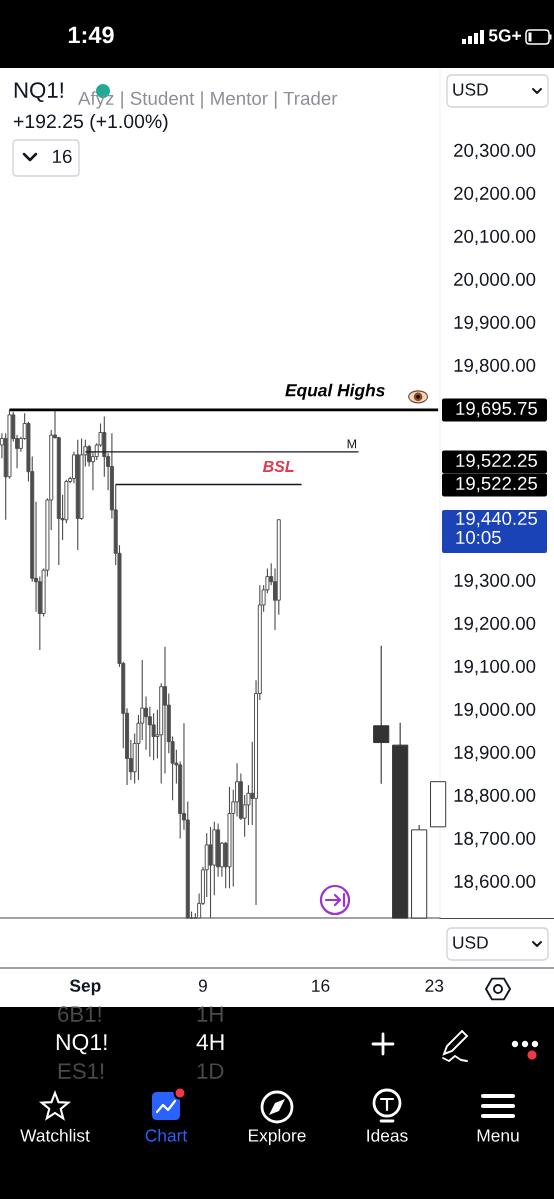 Image resolution: width=554 pixels, height=1199 pixels. Describe the element at coordinates (81, 1044) in the screenshot. I see `text: NQ1!` at that location.